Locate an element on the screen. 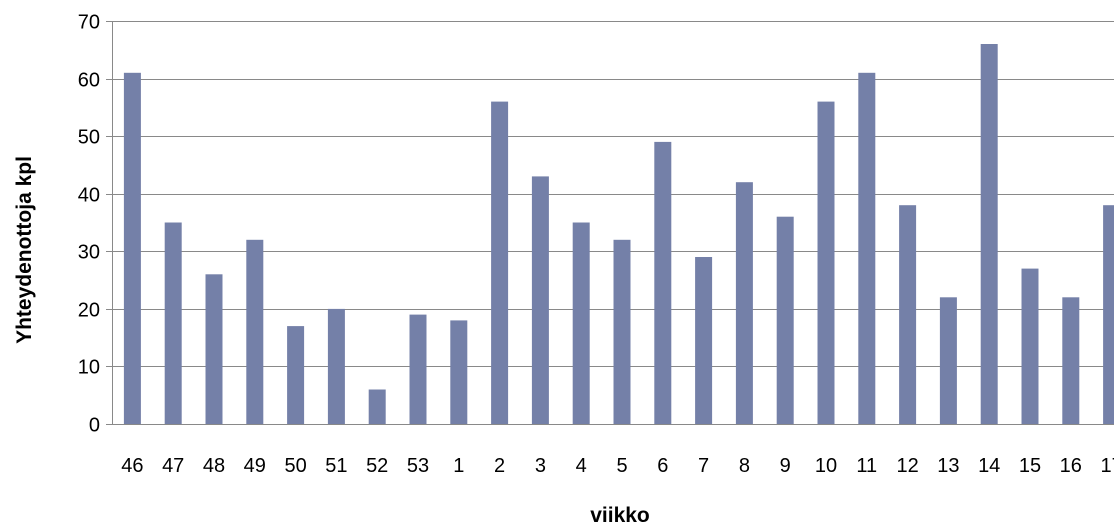  x-tick-label: 12 is located at coordinates (907, 466).